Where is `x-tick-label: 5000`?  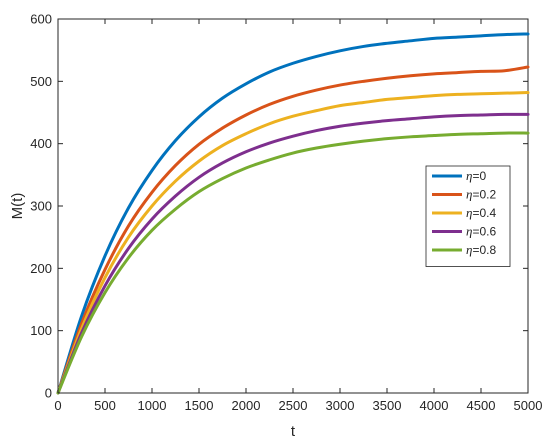
x-tick-label: 5000 is located at coordinates (528, 405).